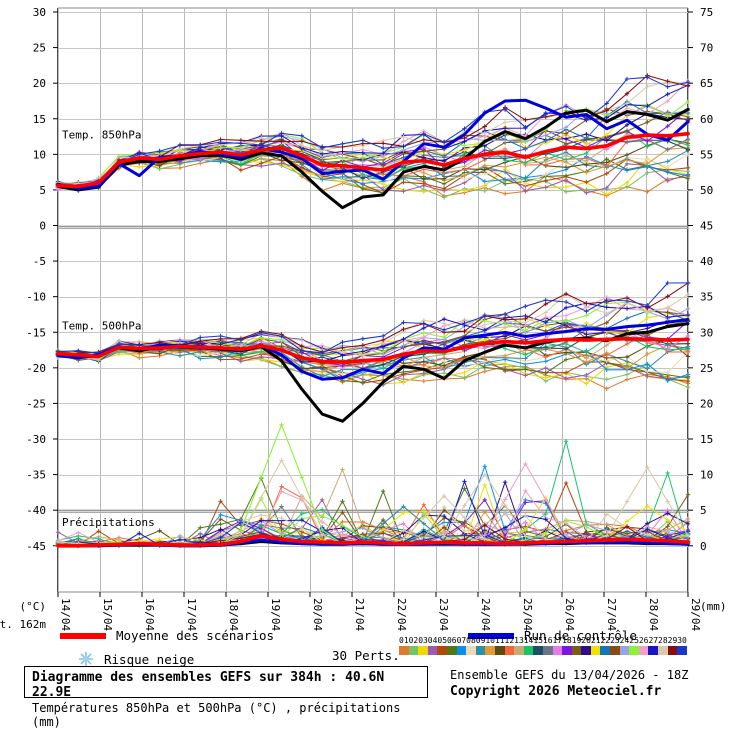 The image size is (740, 729). I want to click on member-number: 14, so click(529, 640).